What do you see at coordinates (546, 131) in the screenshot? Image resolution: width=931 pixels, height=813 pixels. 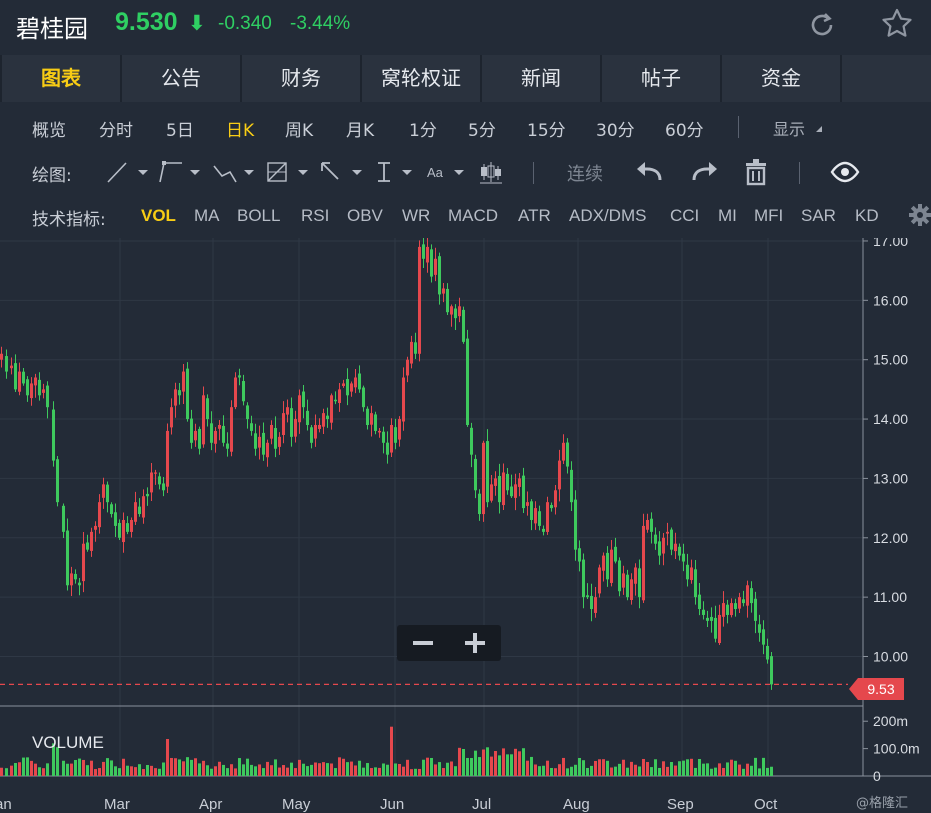 I see `period-15min: 15分` at bounding box center [546, 131].